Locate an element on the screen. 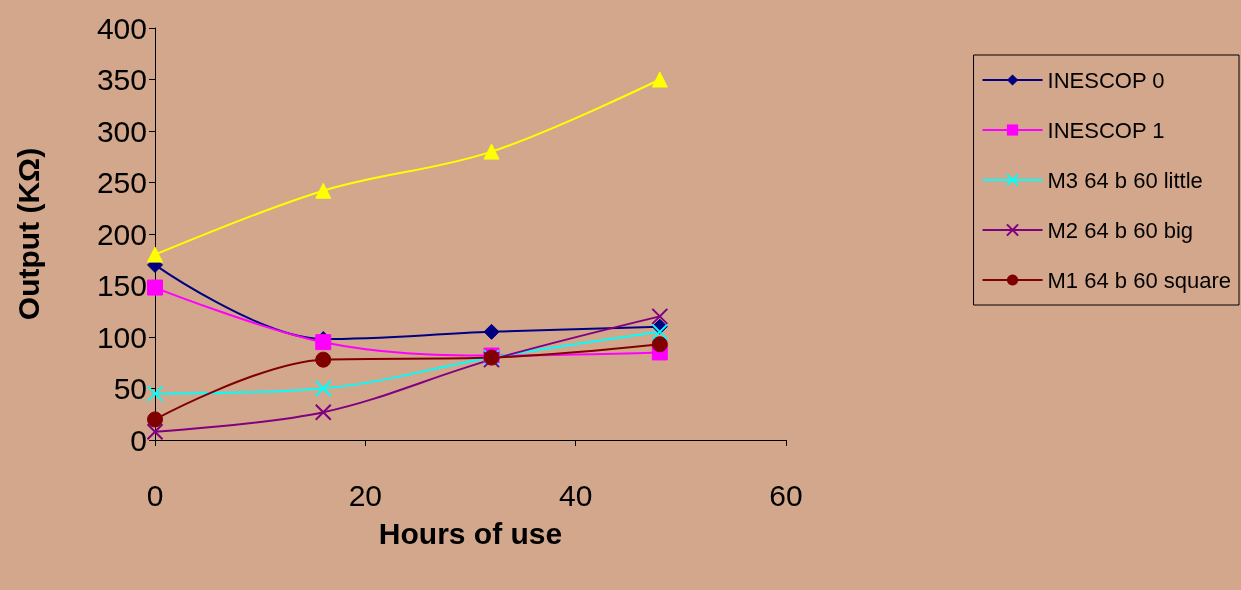  x-tick-label: 40 is located at coordinates (575, 495).